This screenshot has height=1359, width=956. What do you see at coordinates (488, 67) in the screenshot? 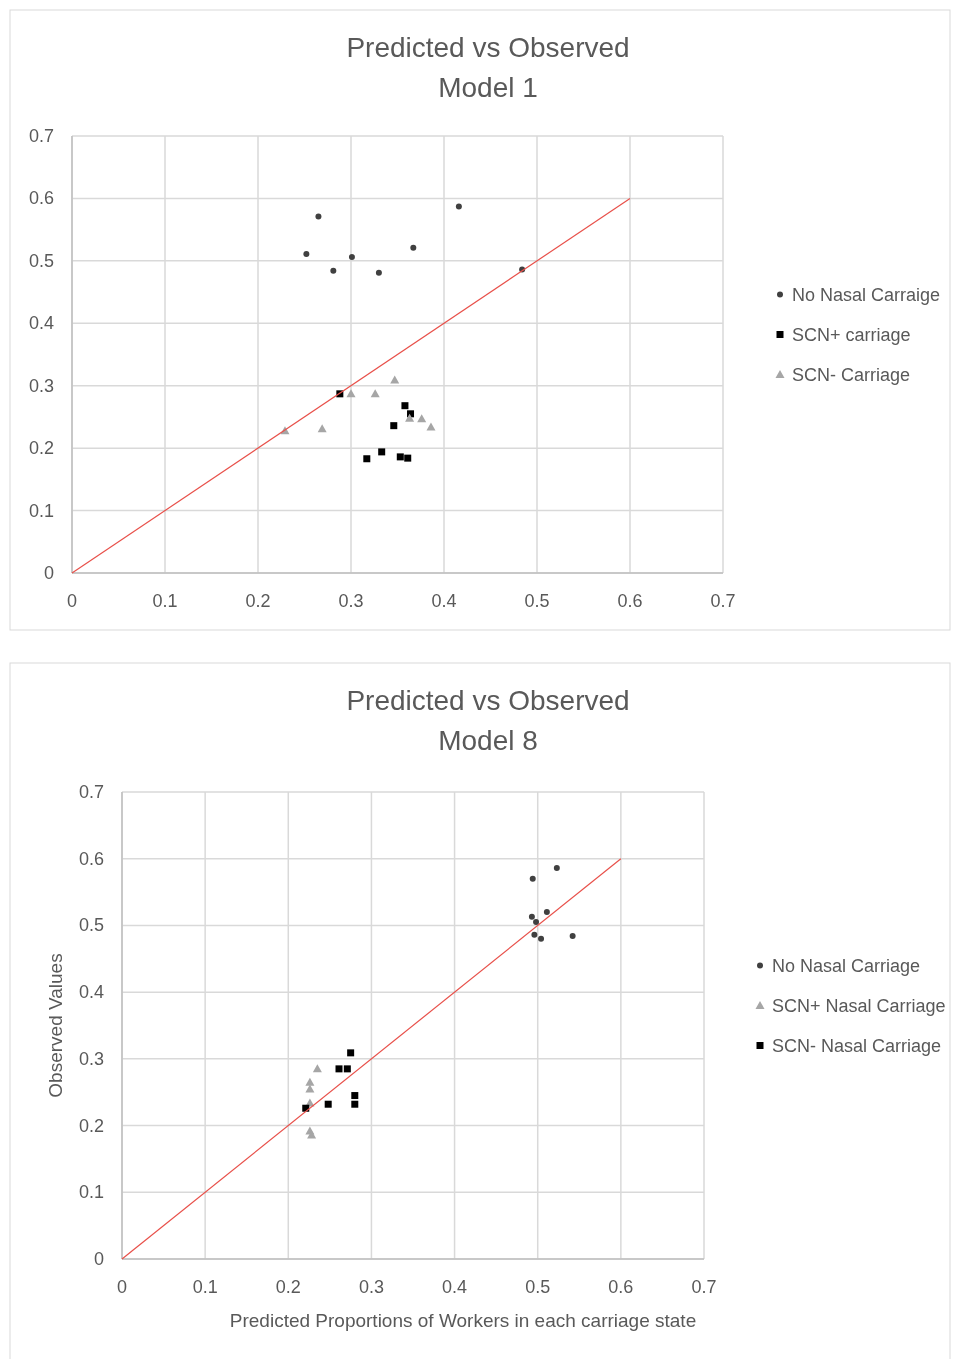
I see `chart-title: Predicted vs Observed Model 1` at bounding box center [488, 67].